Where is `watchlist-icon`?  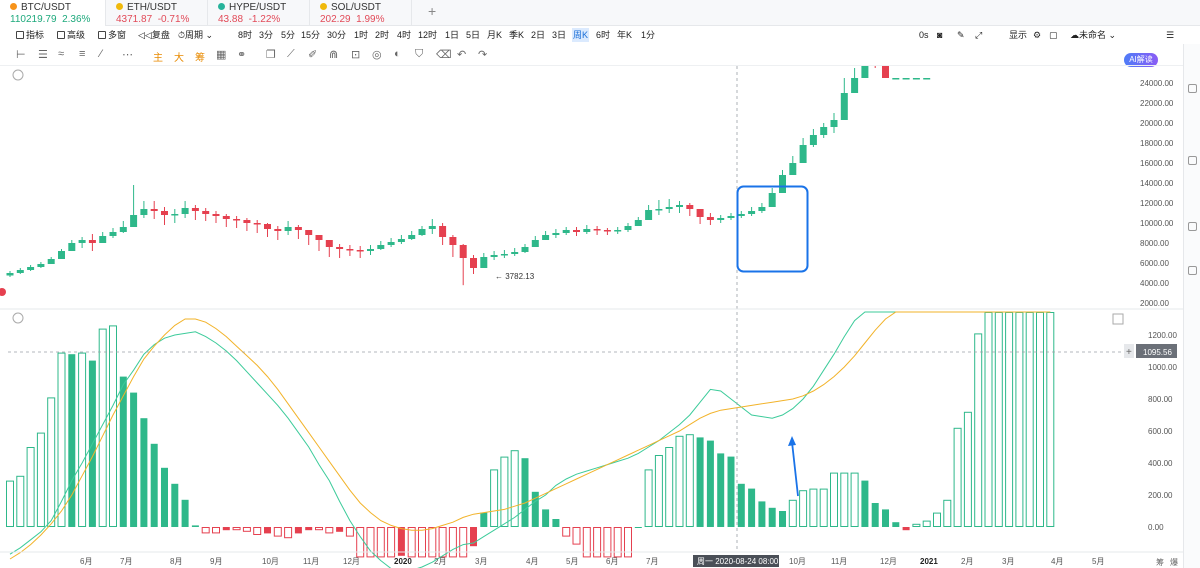
watchlist-icon is located at coordinates (1192, 88).